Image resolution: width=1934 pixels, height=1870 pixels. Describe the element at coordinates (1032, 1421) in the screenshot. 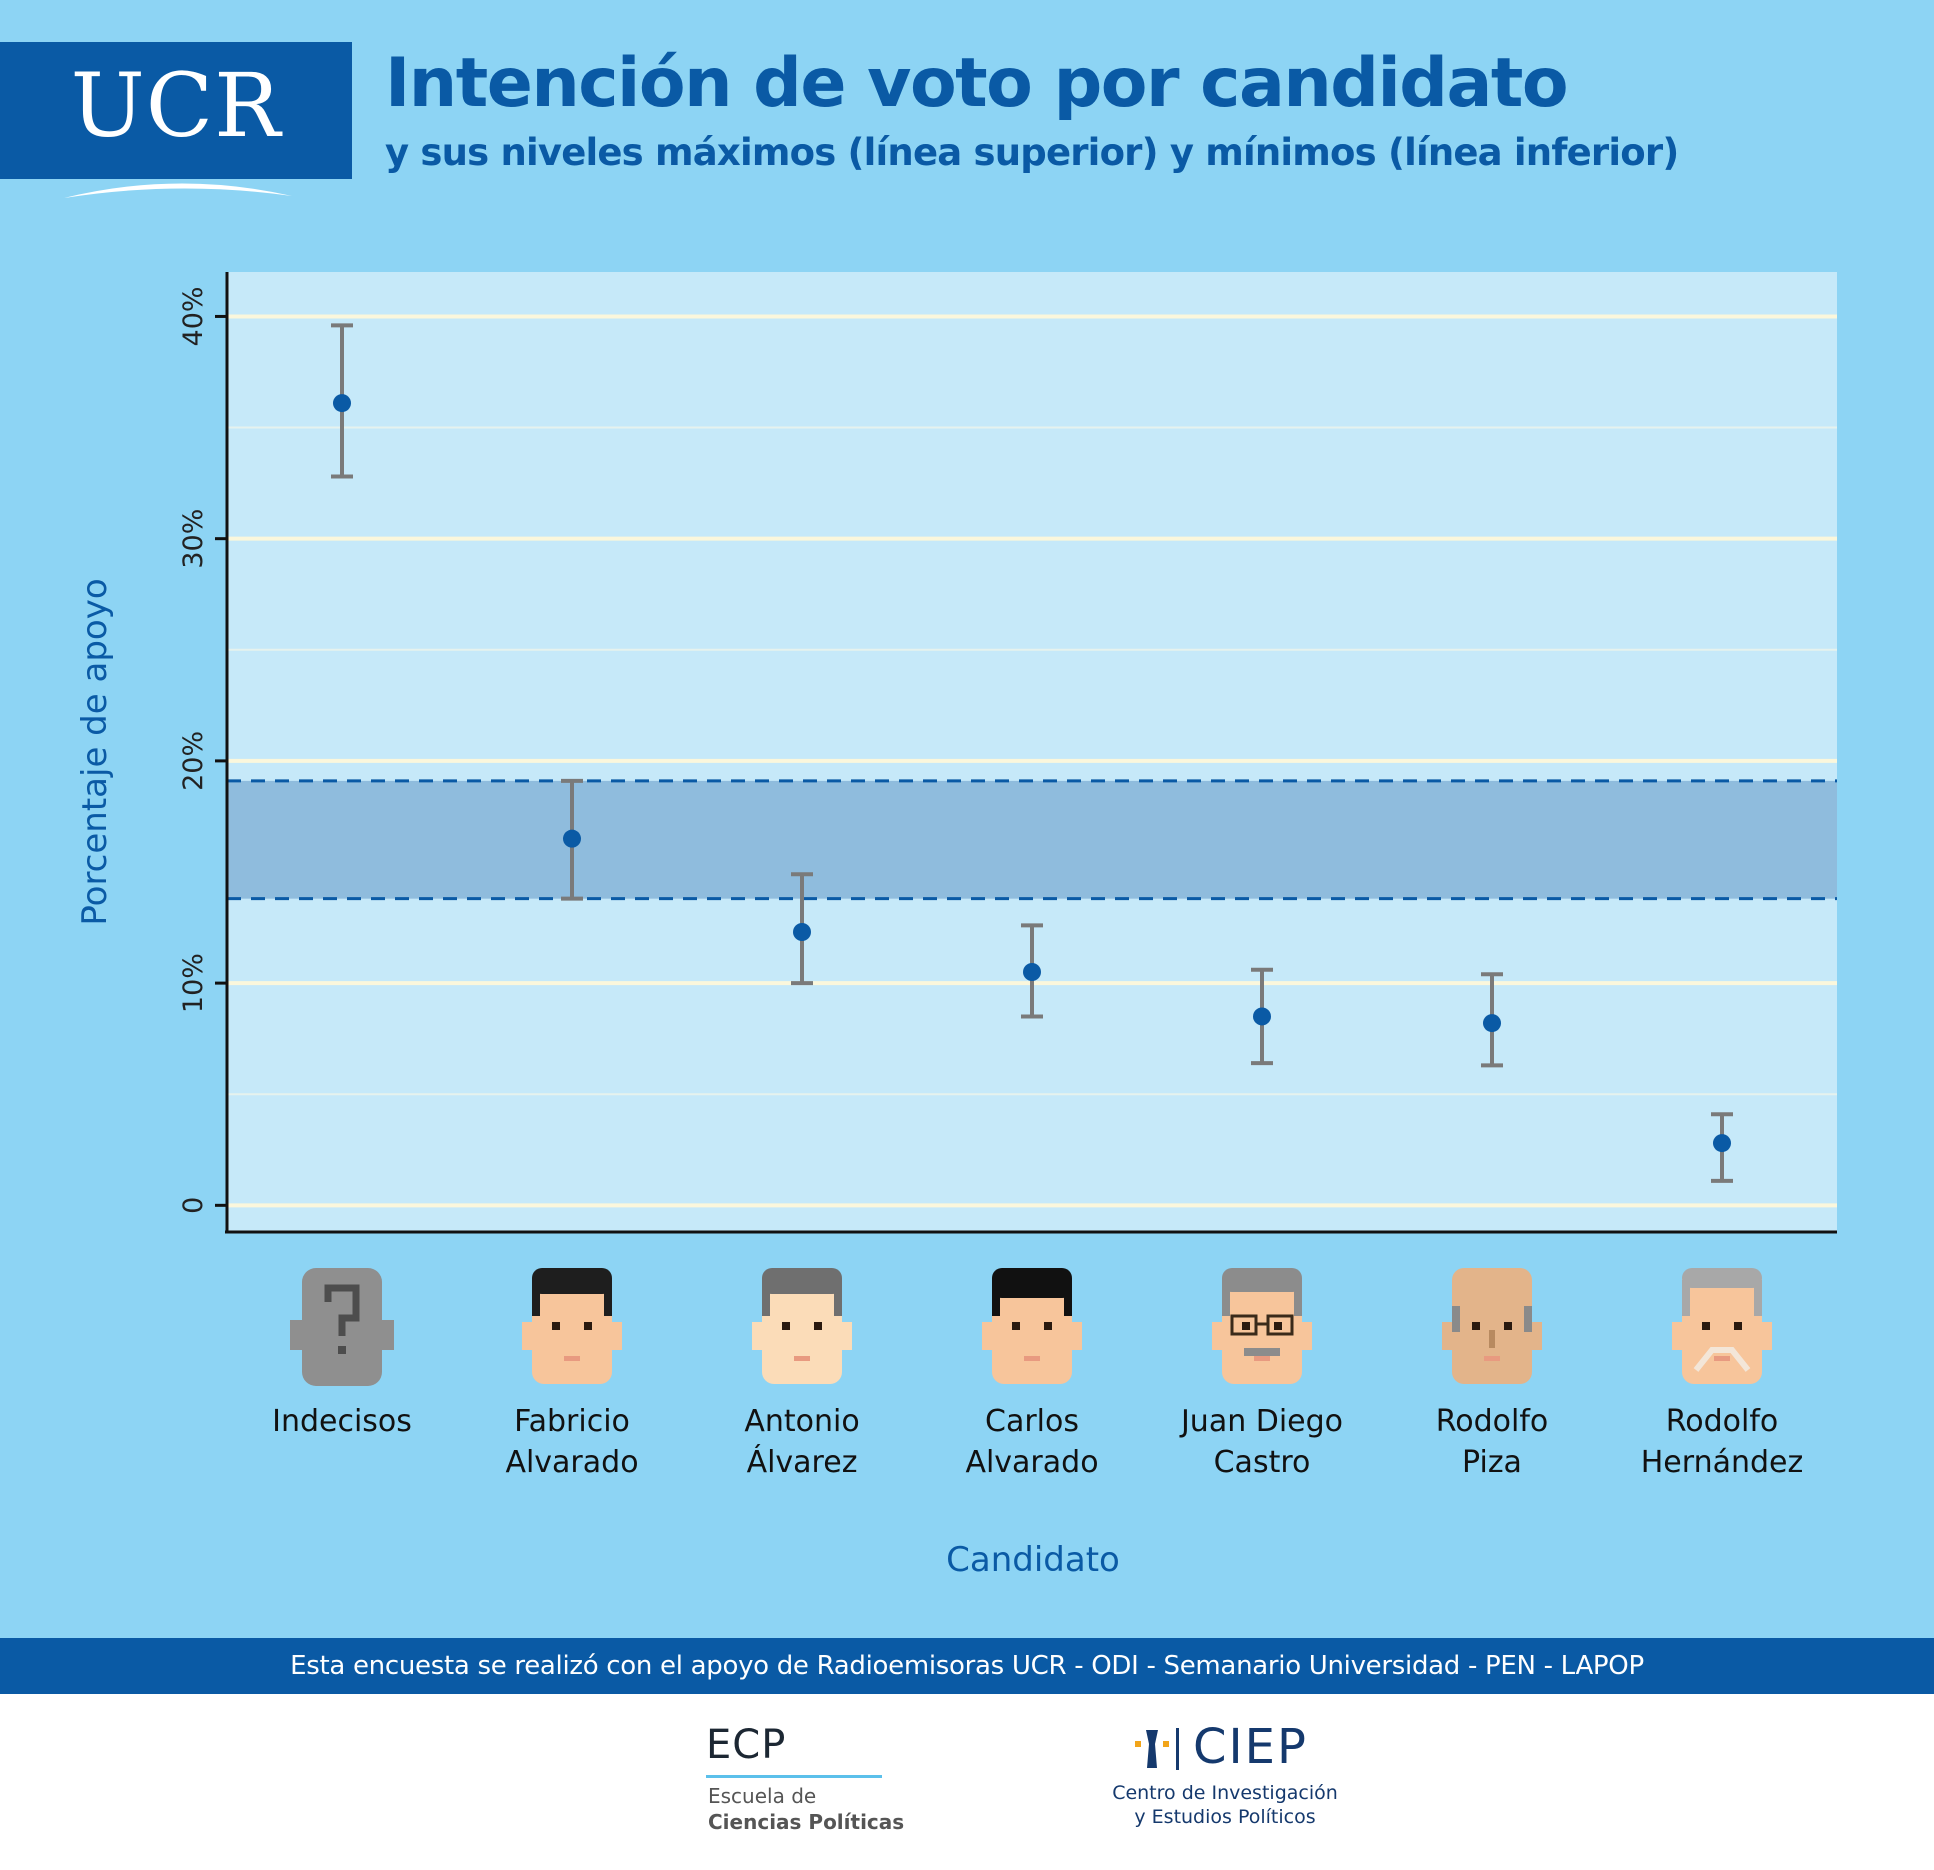

I see `candidate-label-line1: Carlos` at that location.